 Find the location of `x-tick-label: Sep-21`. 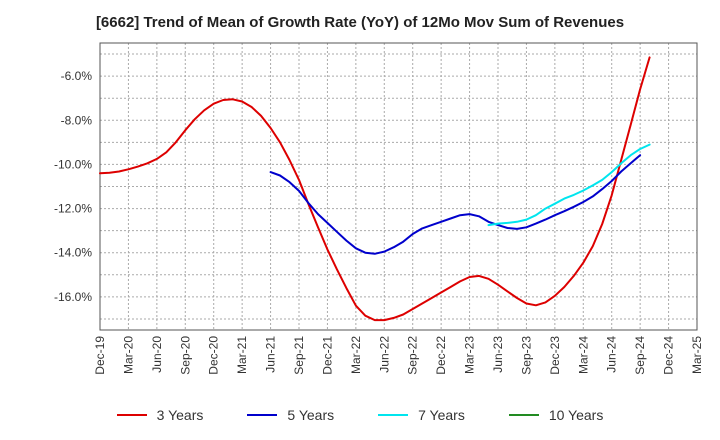

x-tick-label: Sep-21 is located at coordinates (299, 355).